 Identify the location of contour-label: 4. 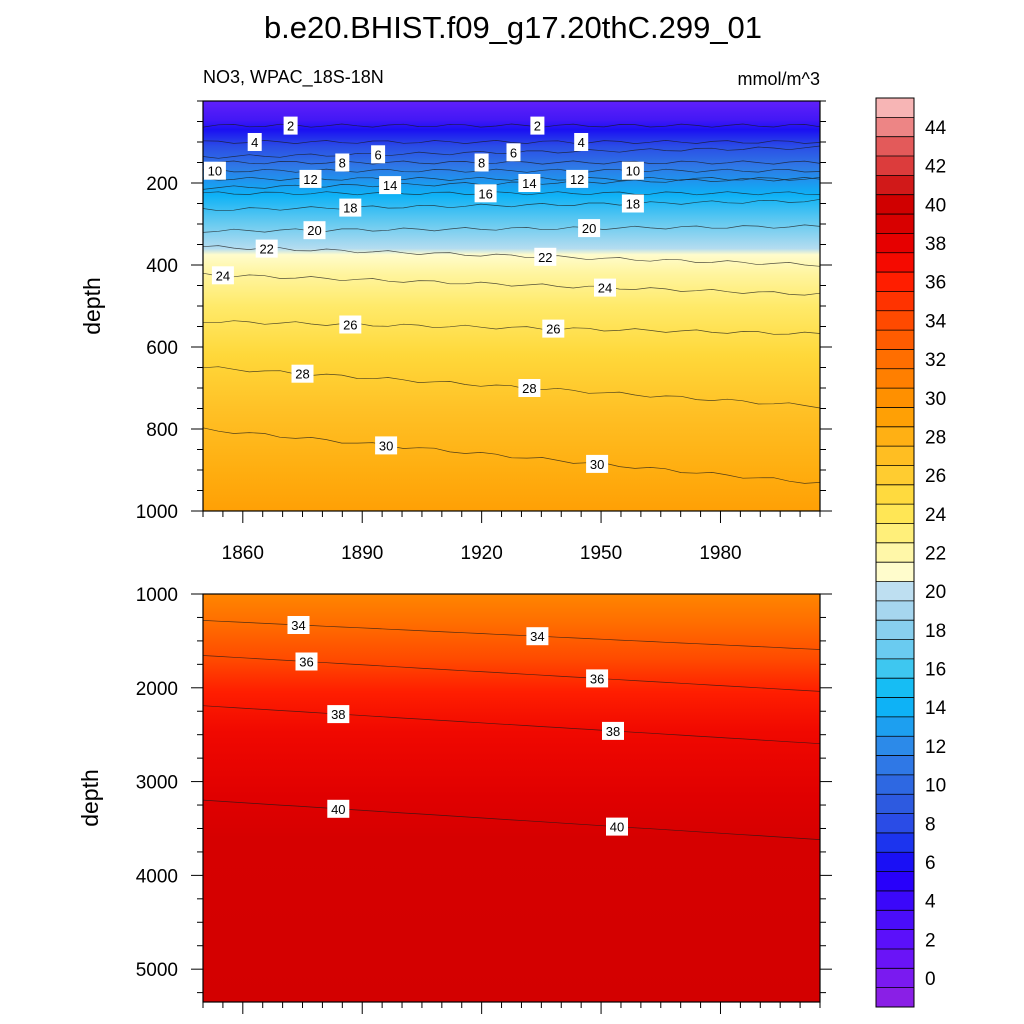
(255, 142).